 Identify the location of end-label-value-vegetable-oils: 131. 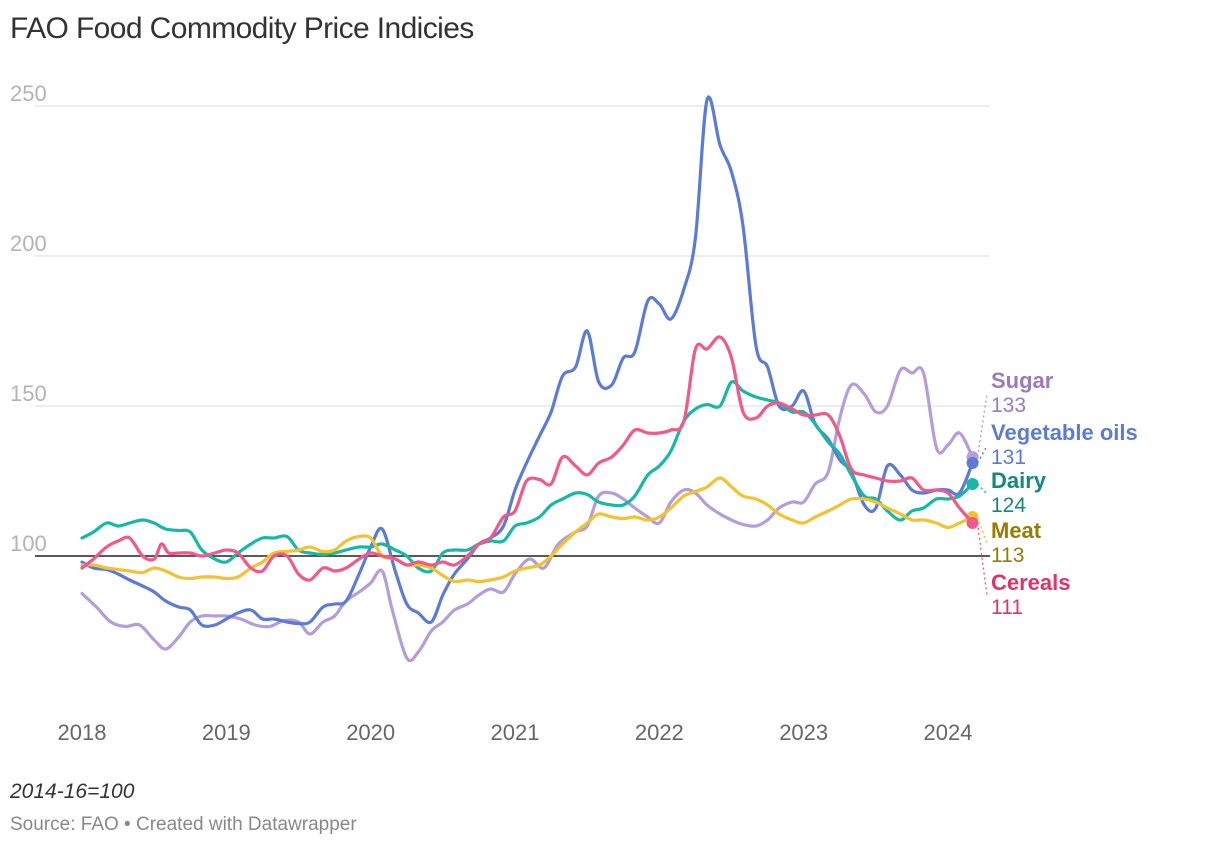
(1008, 457).